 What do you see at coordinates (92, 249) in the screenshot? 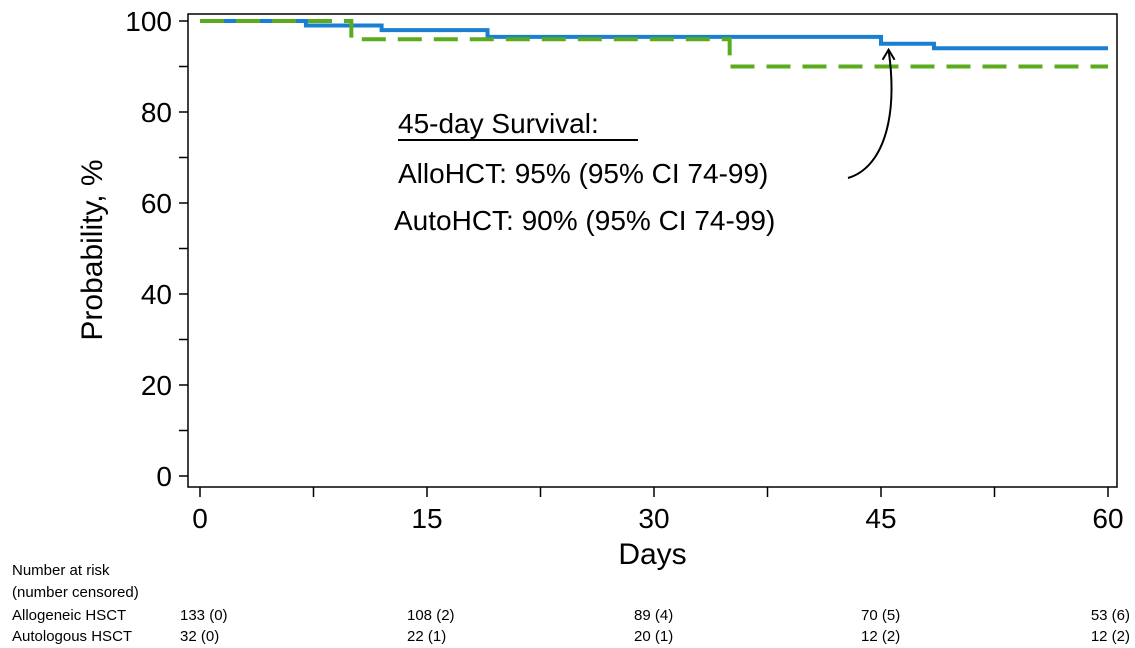
I see `y-axis-title: Probability, %` at bounding box center [92, 249].